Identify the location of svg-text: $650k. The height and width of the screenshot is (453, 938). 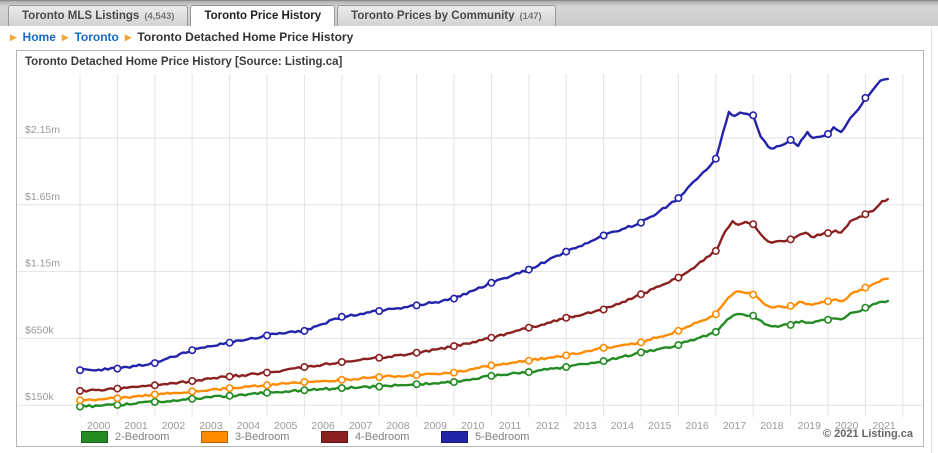
(39, 330).